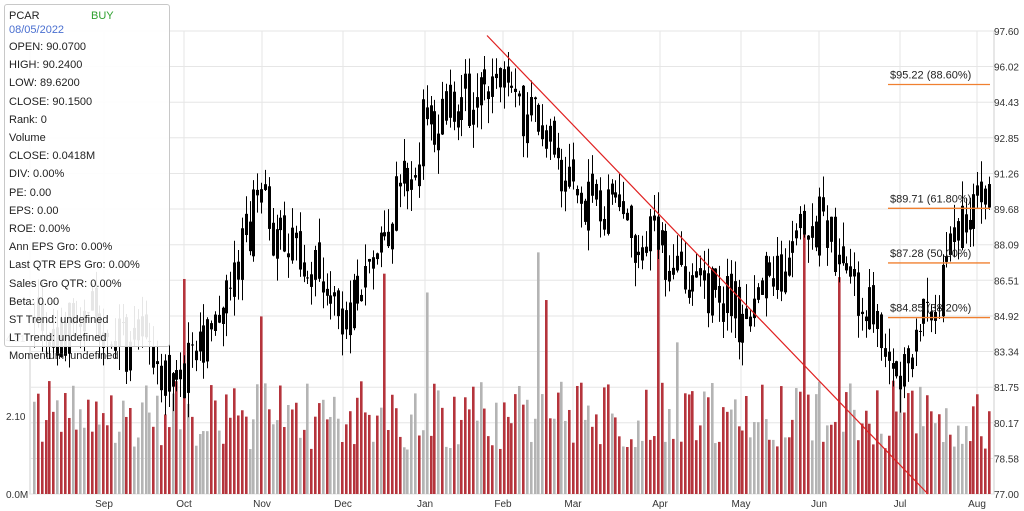 The height and width of the screenshot is (511, 1024). What do you see at coordinates (46, 65) in the screenshot?
I see `info-line: HIGH: 90.2400` at bounding box center [46, 65].